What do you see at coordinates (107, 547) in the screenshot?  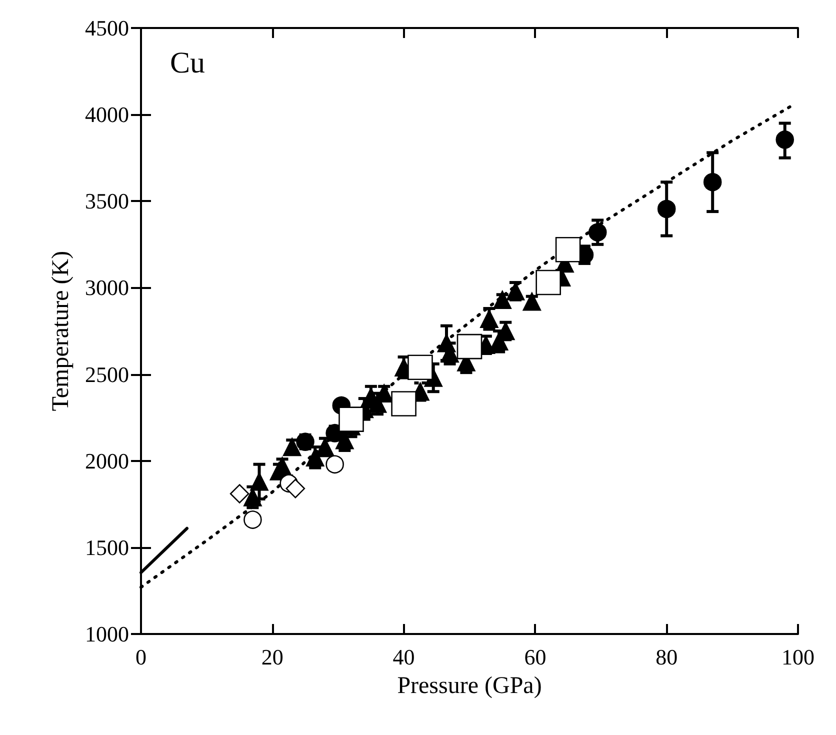 I see `y-tick-label: 1500` at bounding box center [107, 547].